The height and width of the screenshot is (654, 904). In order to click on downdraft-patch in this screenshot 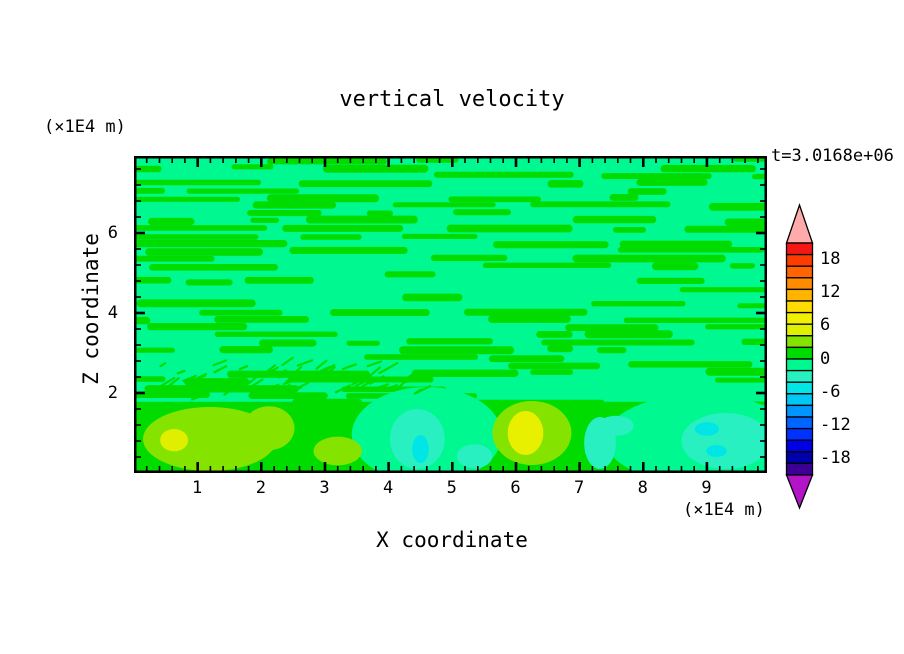, I will do `click(474, 456)`.